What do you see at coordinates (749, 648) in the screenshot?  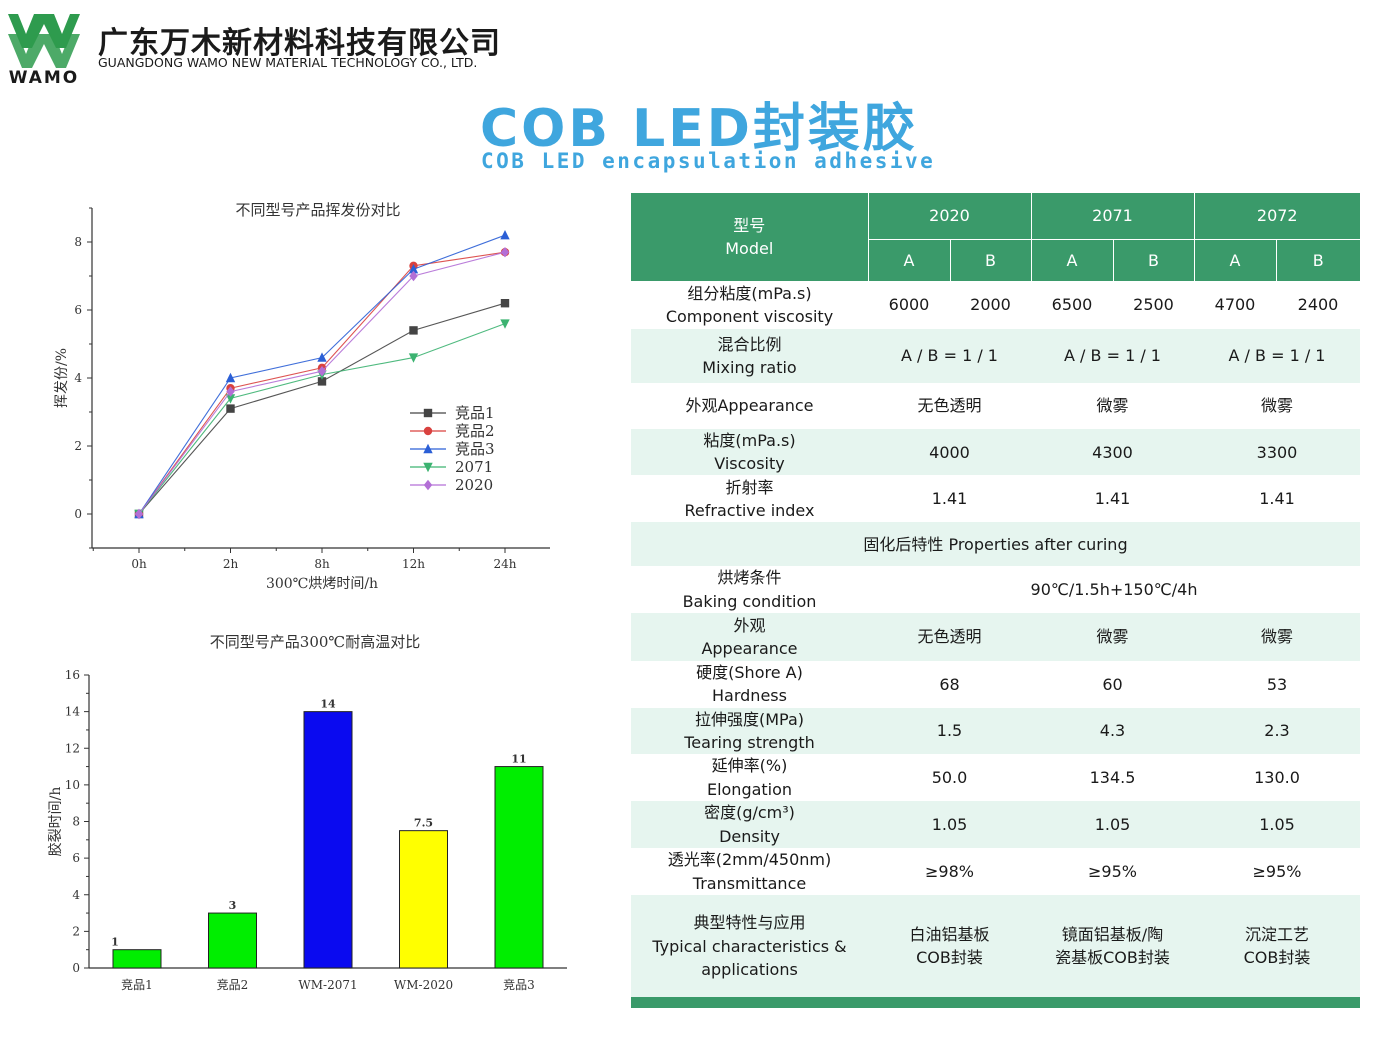 I see `row-label-en: Appearance` at bounding box center [749, 648].